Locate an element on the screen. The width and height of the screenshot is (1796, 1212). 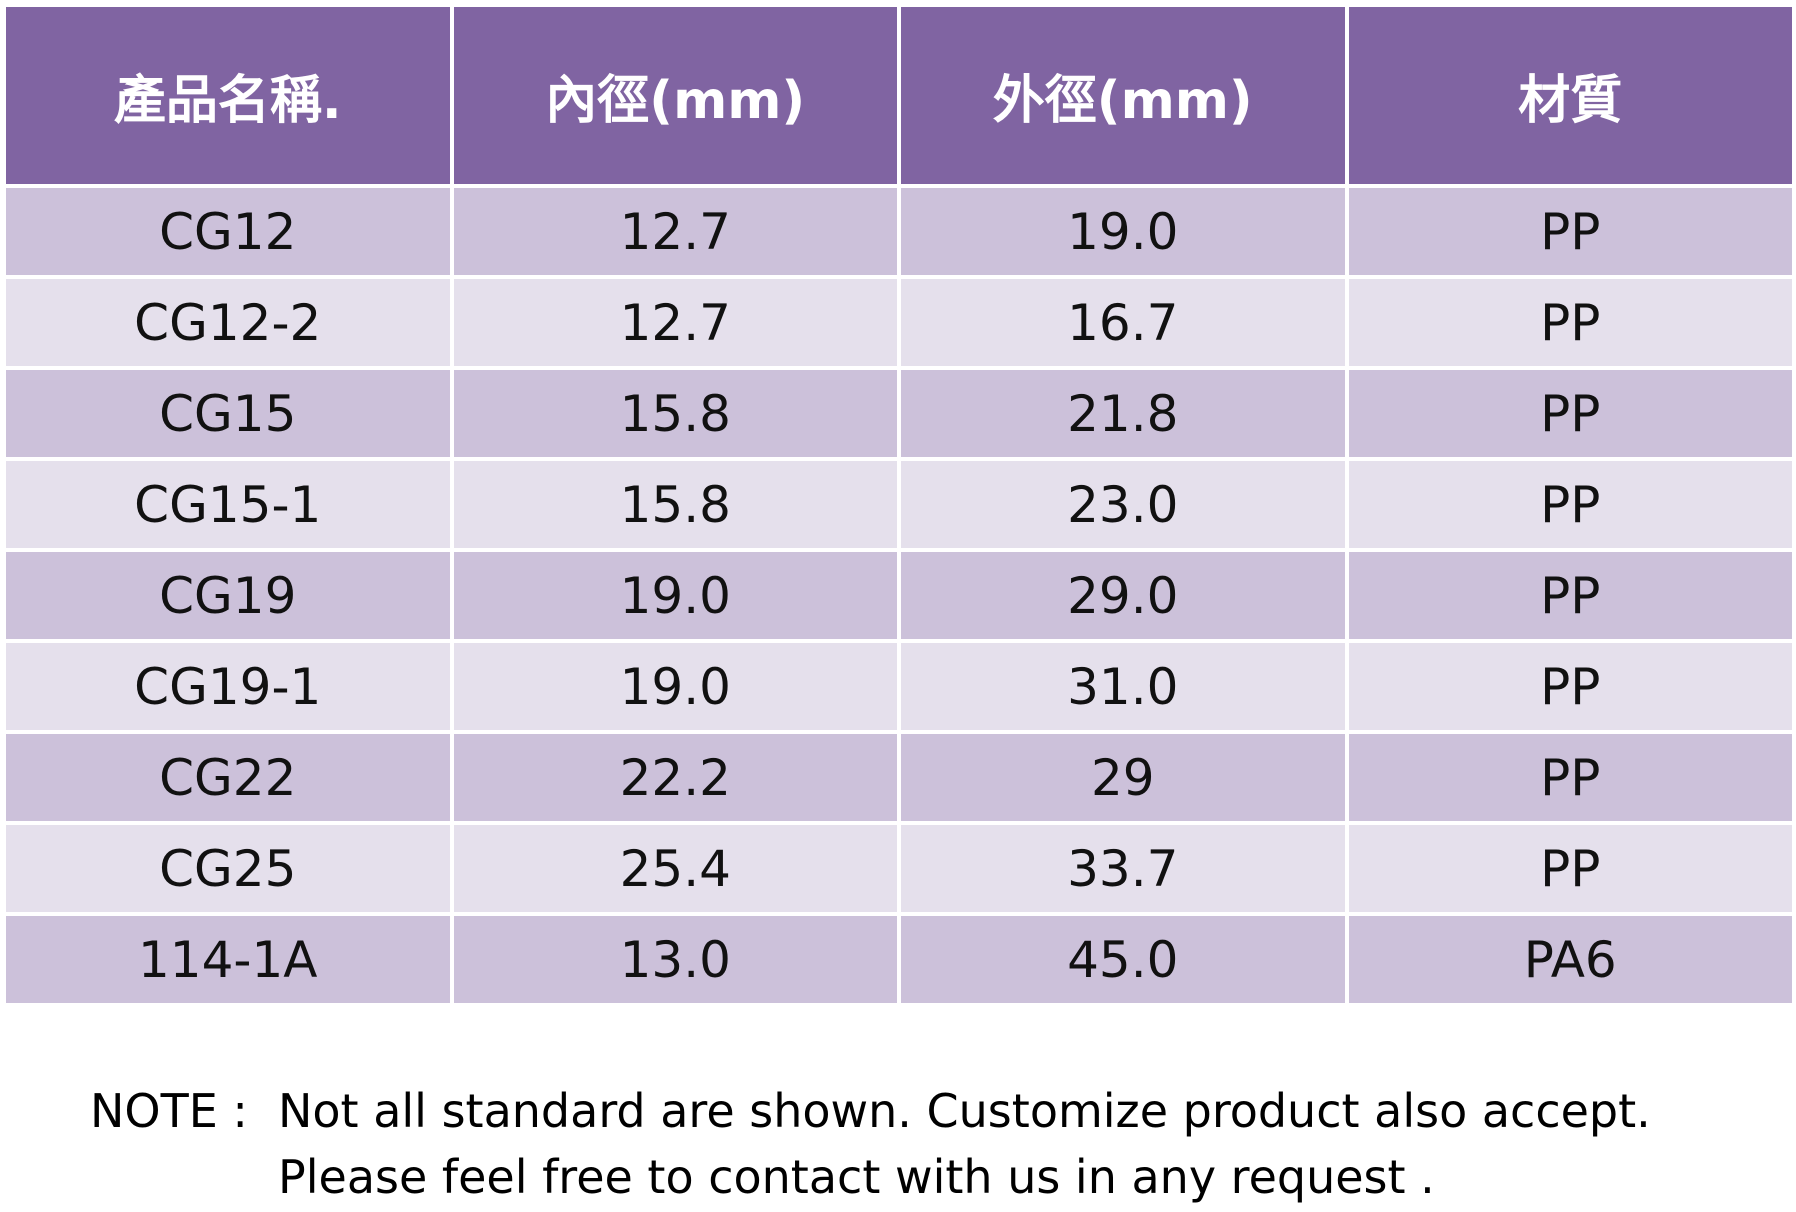
cell-product-name: CG12-2 is located at coordinates (228, 322).